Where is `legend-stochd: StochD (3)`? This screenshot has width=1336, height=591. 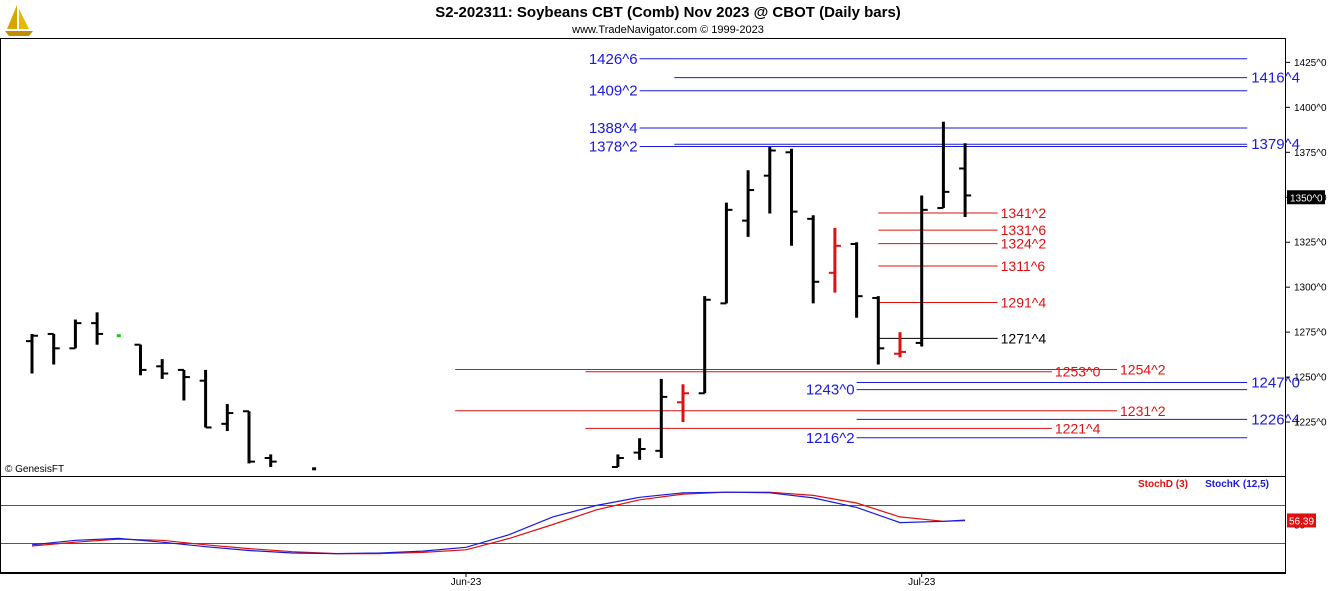
legend-stochd: StochD (3) is located at coordinates (1163, 484).